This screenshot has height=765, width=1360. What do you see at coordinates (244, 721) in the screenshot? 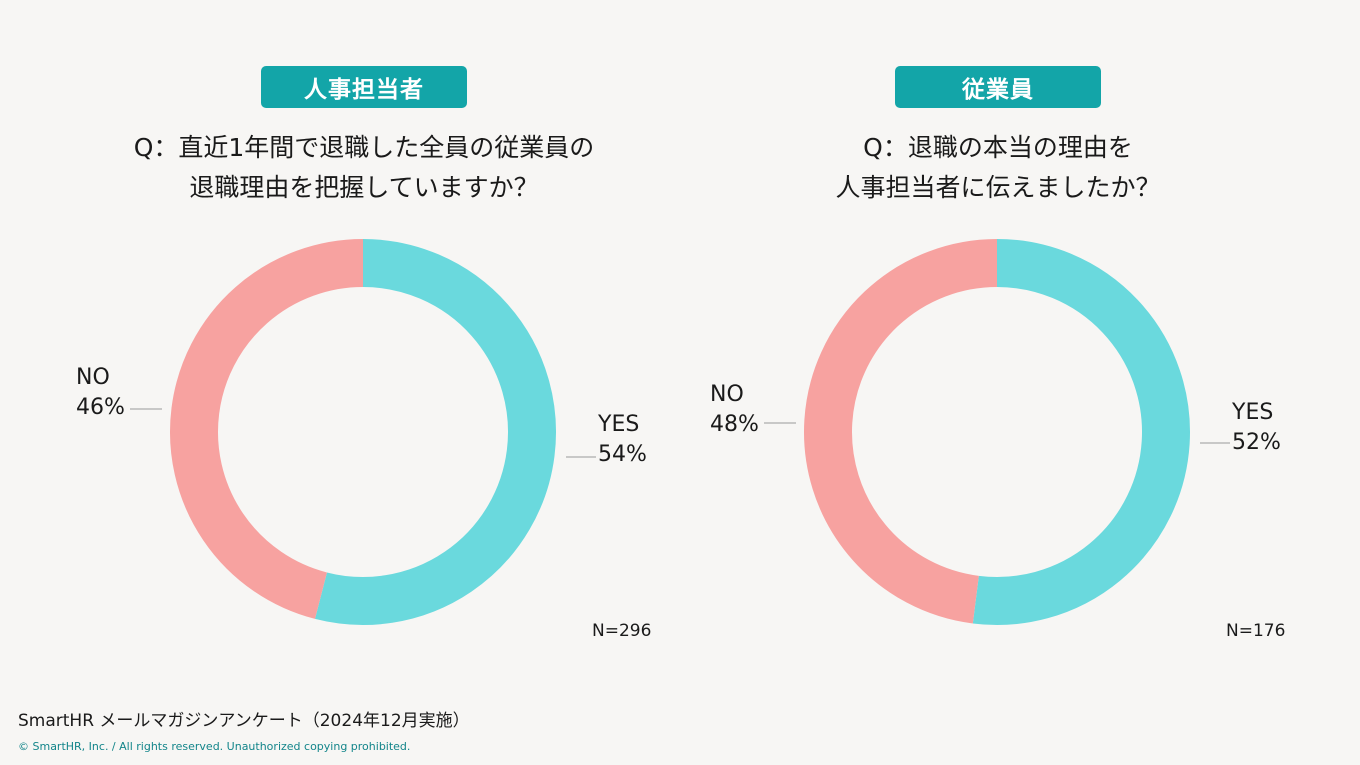
I see `survey-source: SmartHR メールマガジンアンケート（2024年12月実施）` at bounding box center [244, 721].